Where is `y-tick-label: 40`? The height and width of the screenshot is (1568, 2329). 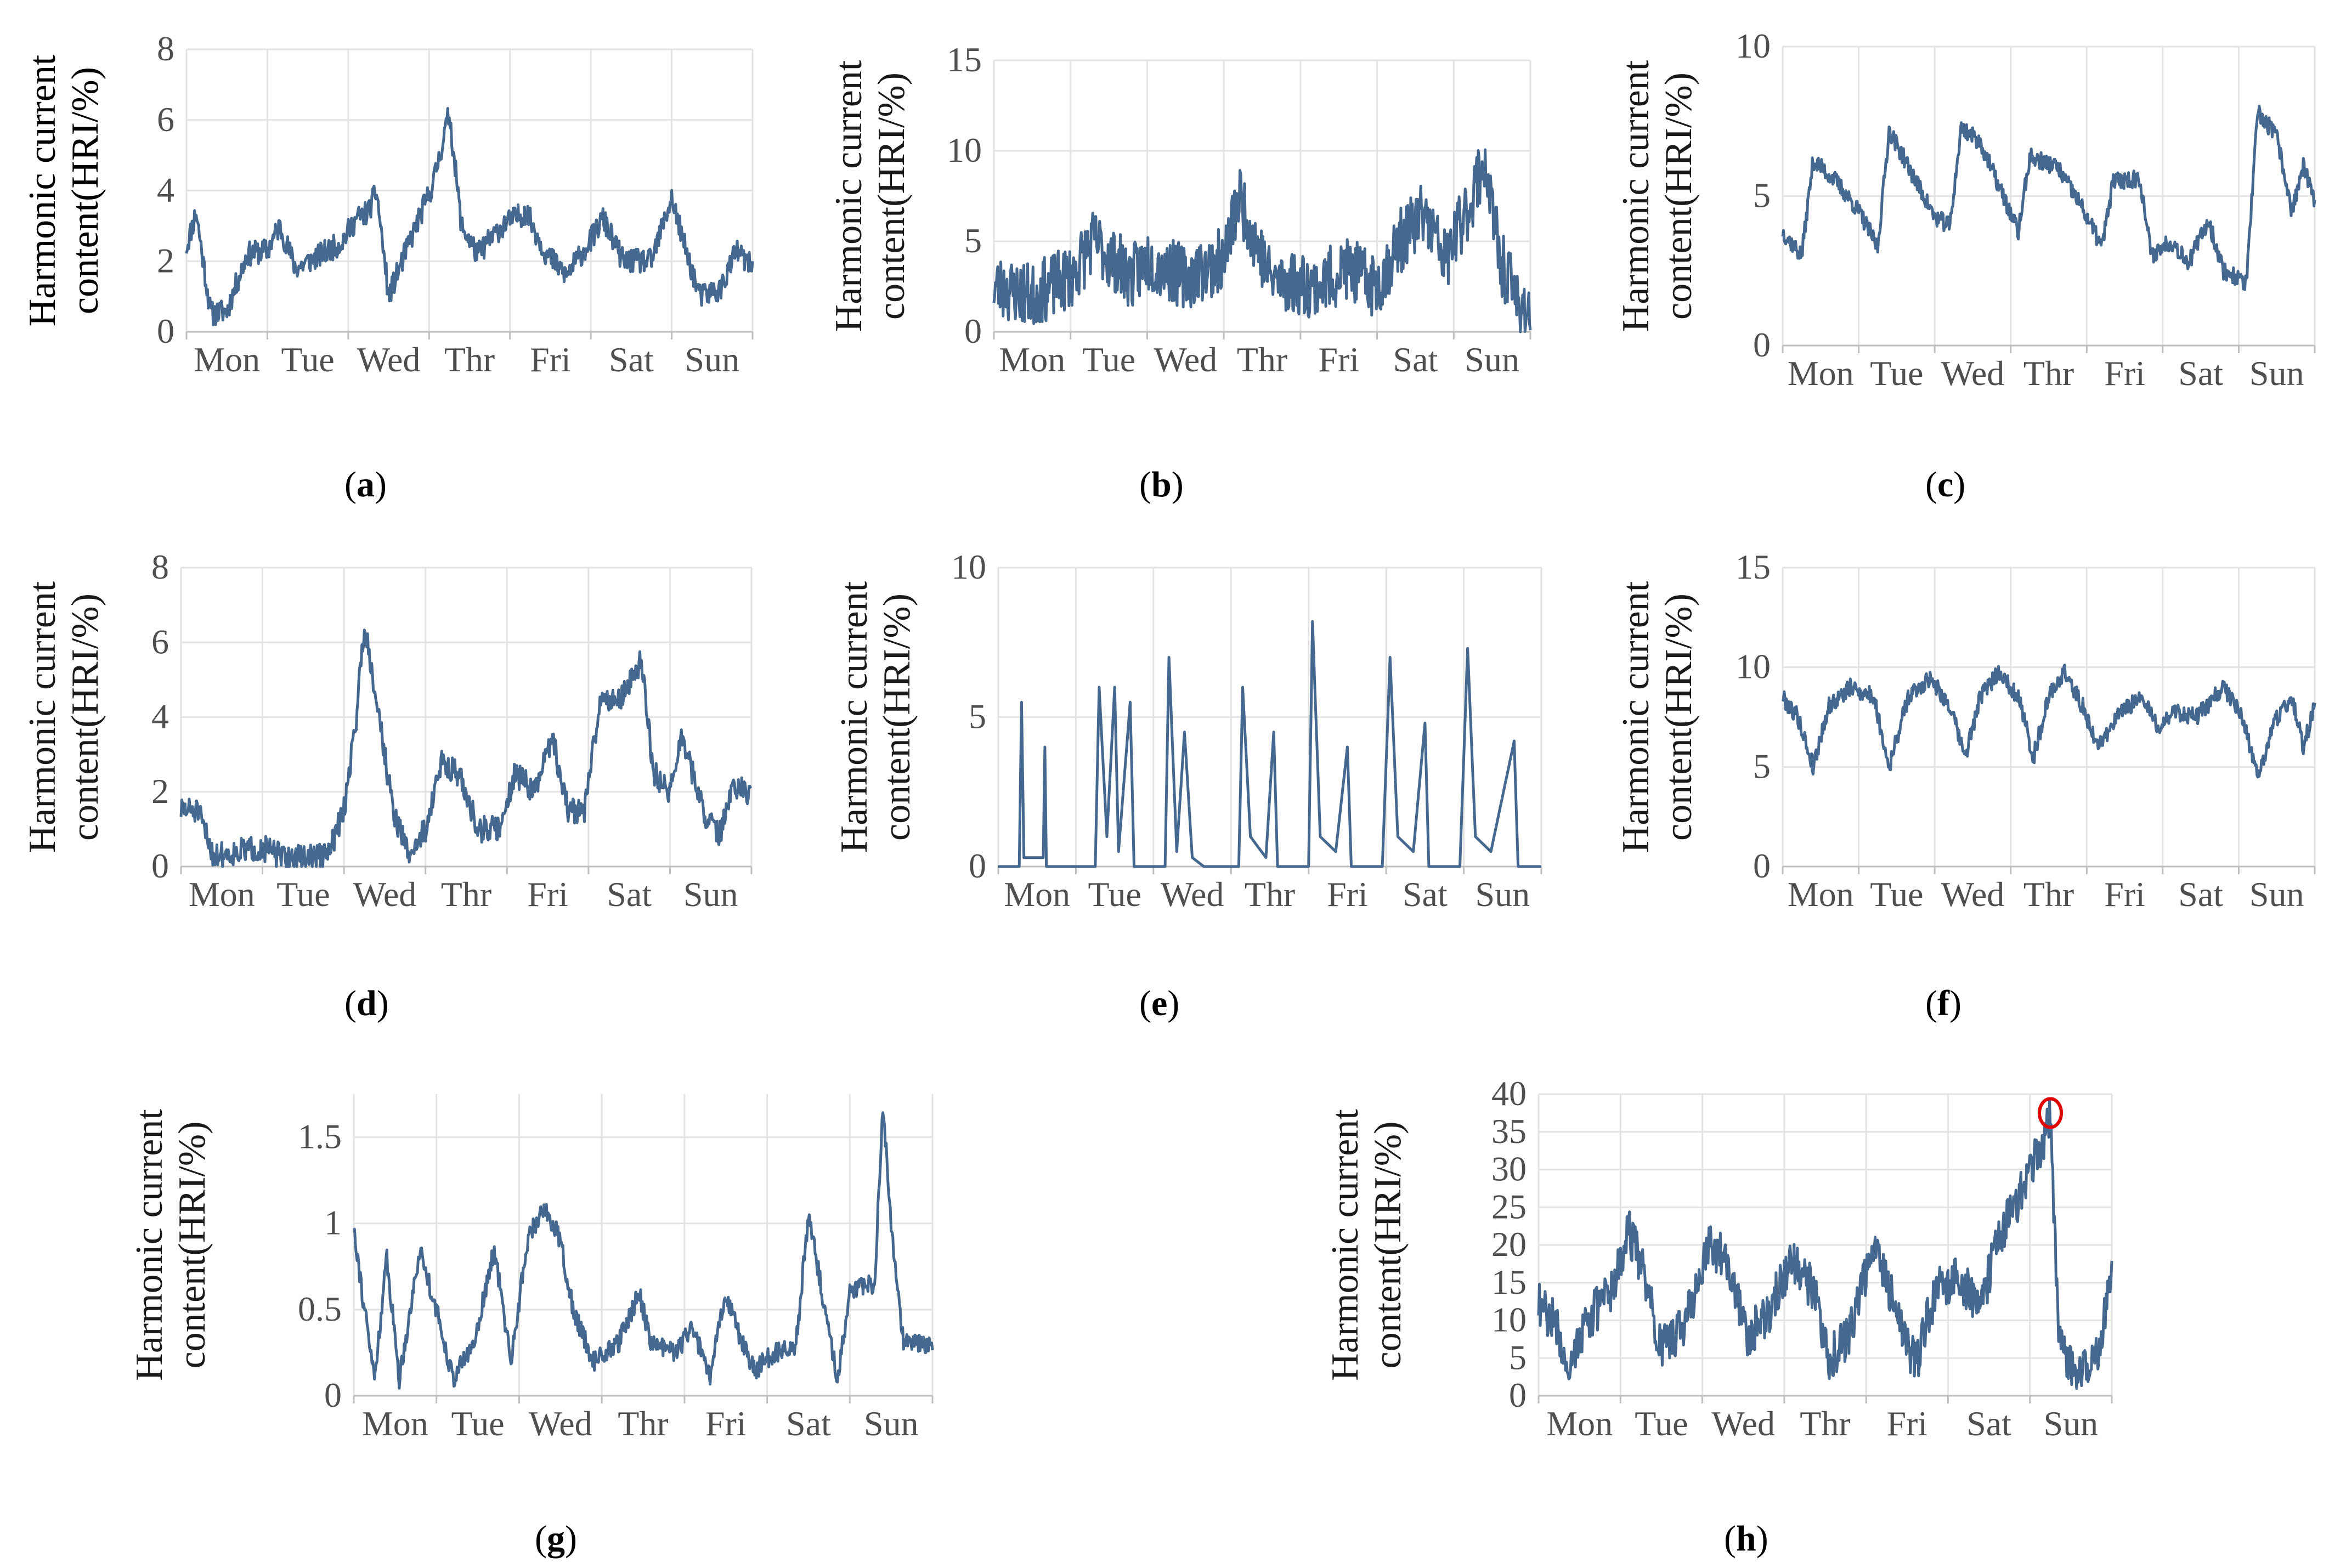
y-tick-label: 40 is located at coordinates (1509, 1093).